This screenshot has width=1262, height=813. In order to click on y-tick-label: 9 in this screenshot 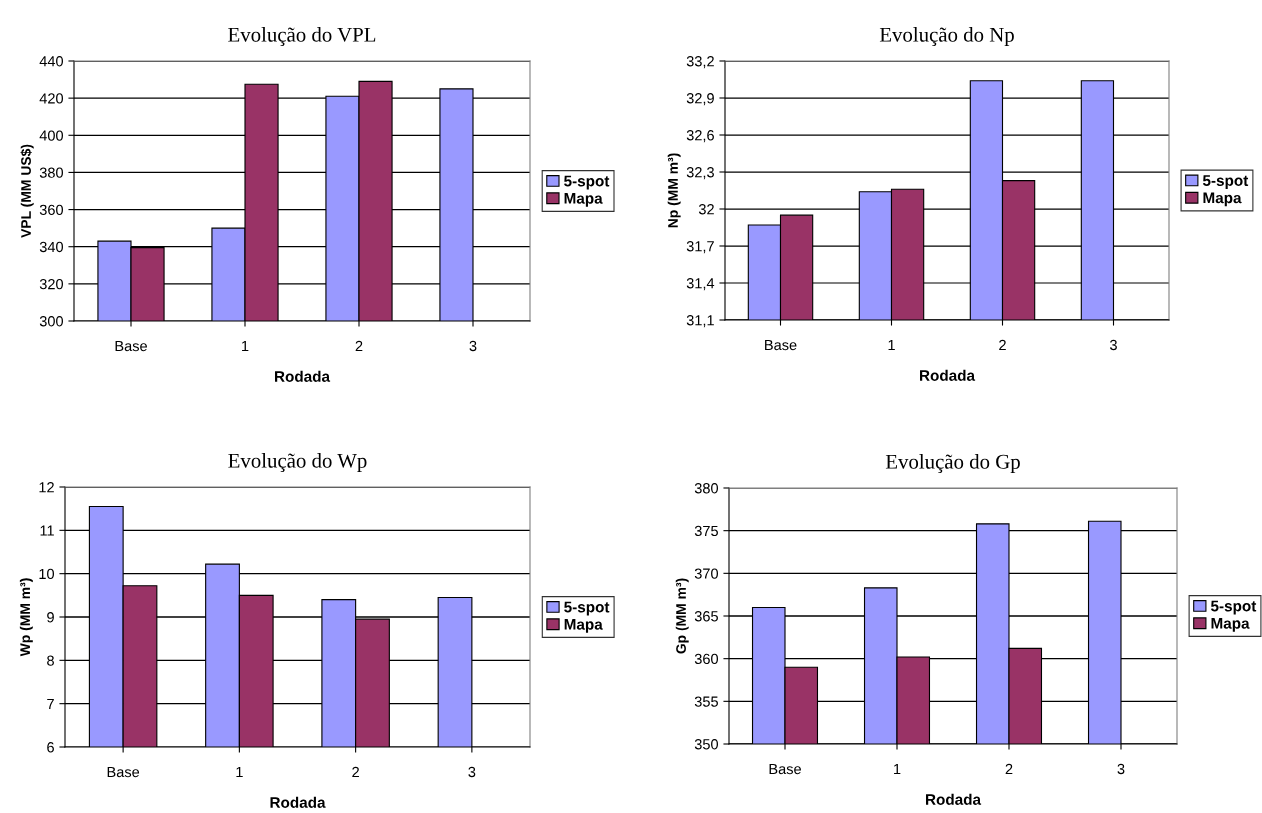, I will do `click(50, 617)`.